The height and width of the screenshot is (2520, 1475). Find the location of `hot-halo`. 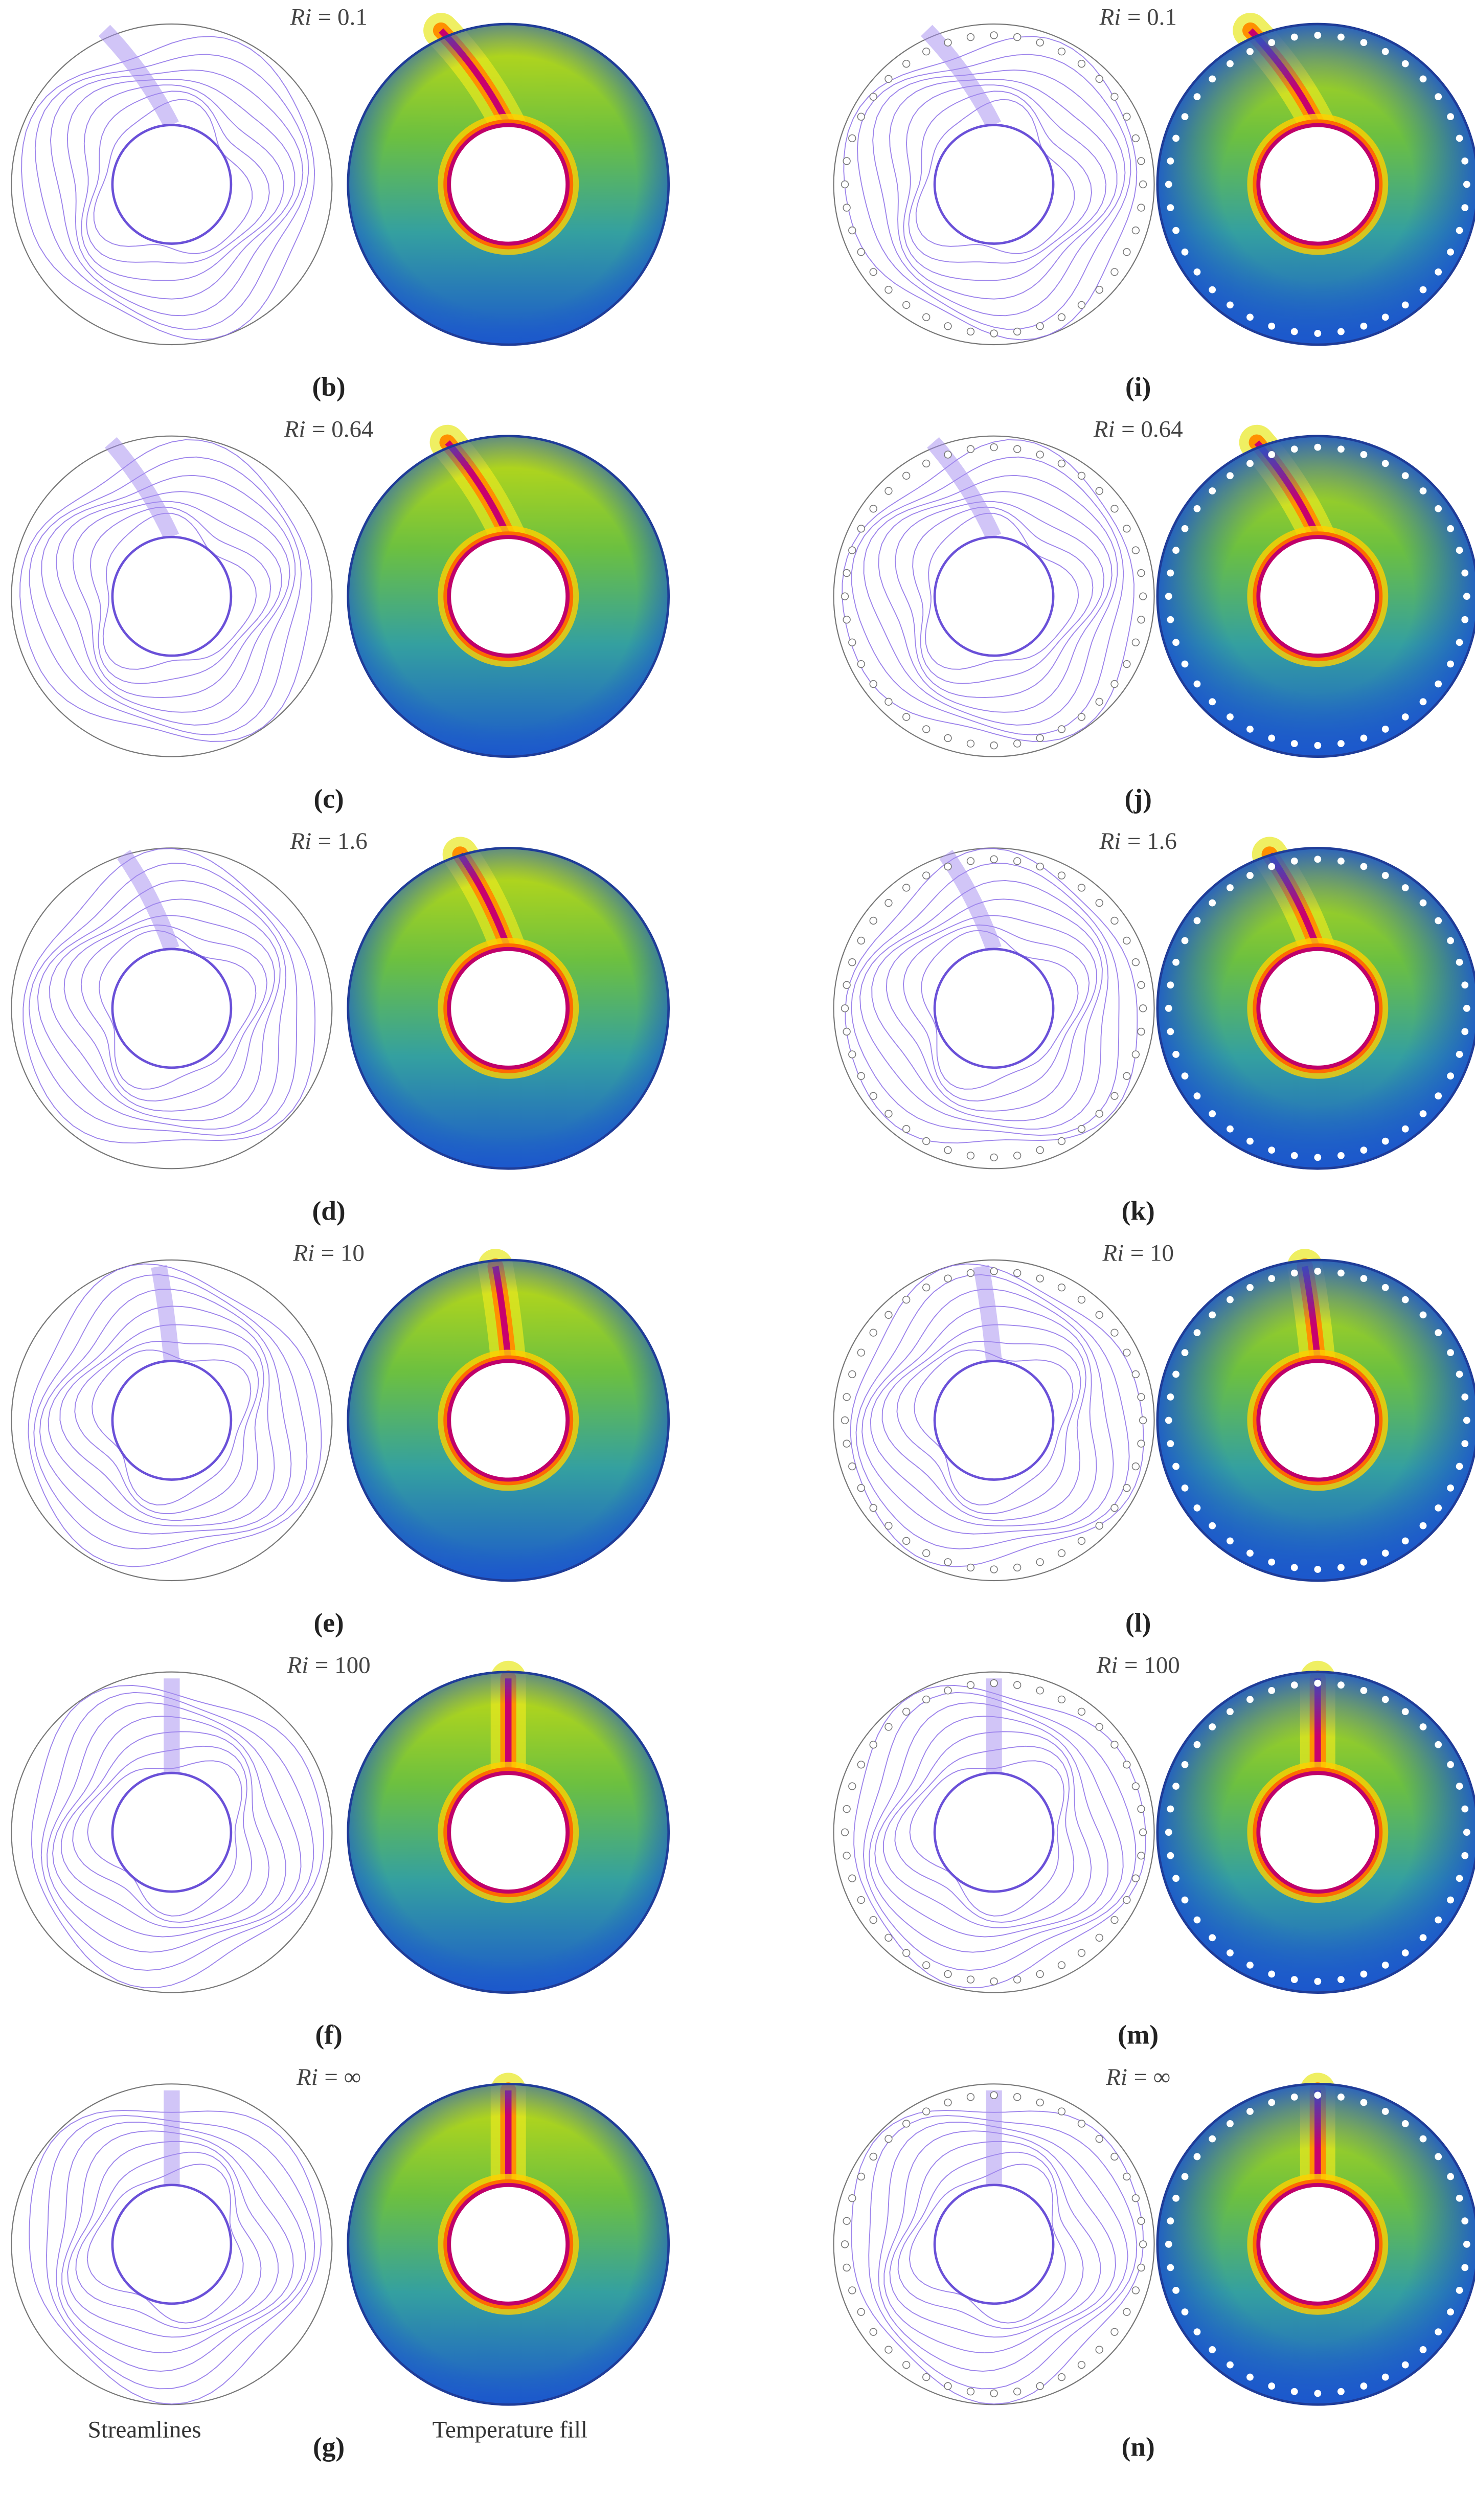

hot-halo is located at coordinates (1318, 2244).